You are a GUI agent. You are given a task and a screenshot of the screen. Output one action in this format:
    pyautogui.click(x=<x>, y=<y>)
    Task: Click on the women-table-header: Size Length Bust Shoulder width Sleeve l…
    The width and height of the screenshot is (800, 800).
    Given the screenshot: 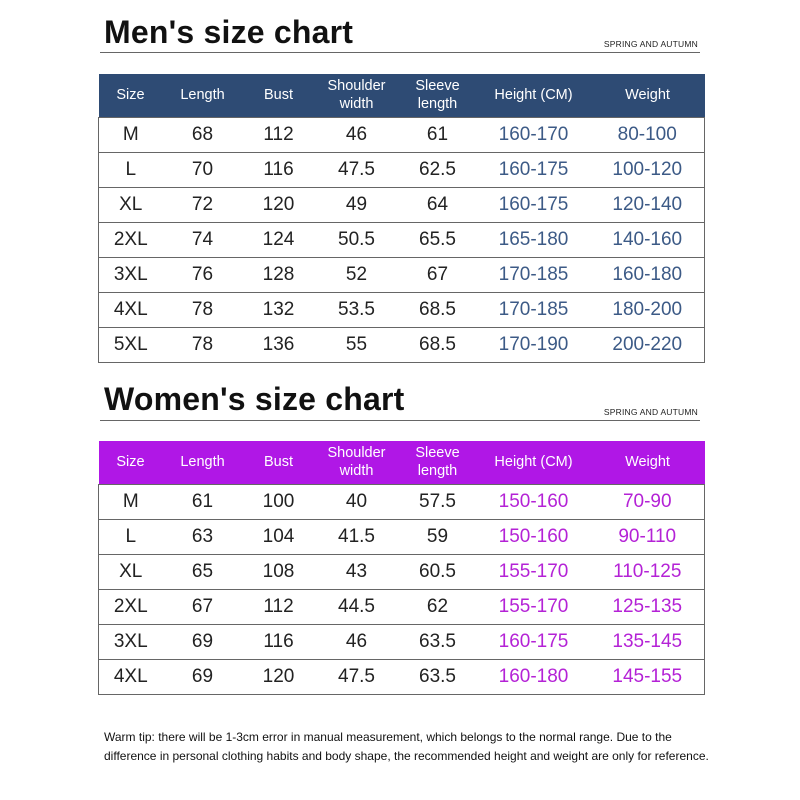 What is the action you would take?
    pyautogui.click(x=401, y=462)
    